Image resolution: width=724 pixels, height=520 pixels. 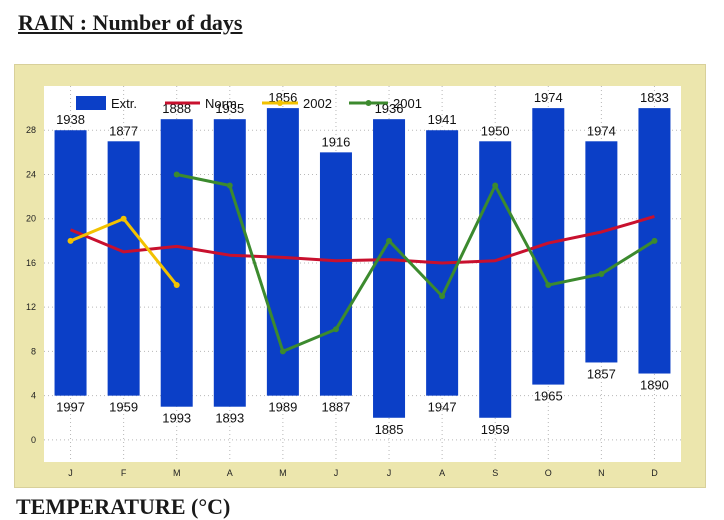 What do you see at coordinates (229, 418) in the screenshot?
I see `min-year-label: 1893` at bounding box center [229, 418].